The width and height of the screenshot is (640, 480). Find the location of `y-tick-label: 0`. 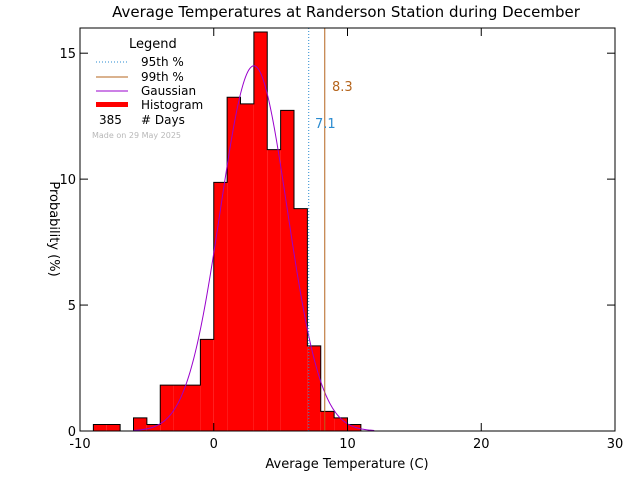

y-tick-label: 0 is located at coordinates (72, 432).